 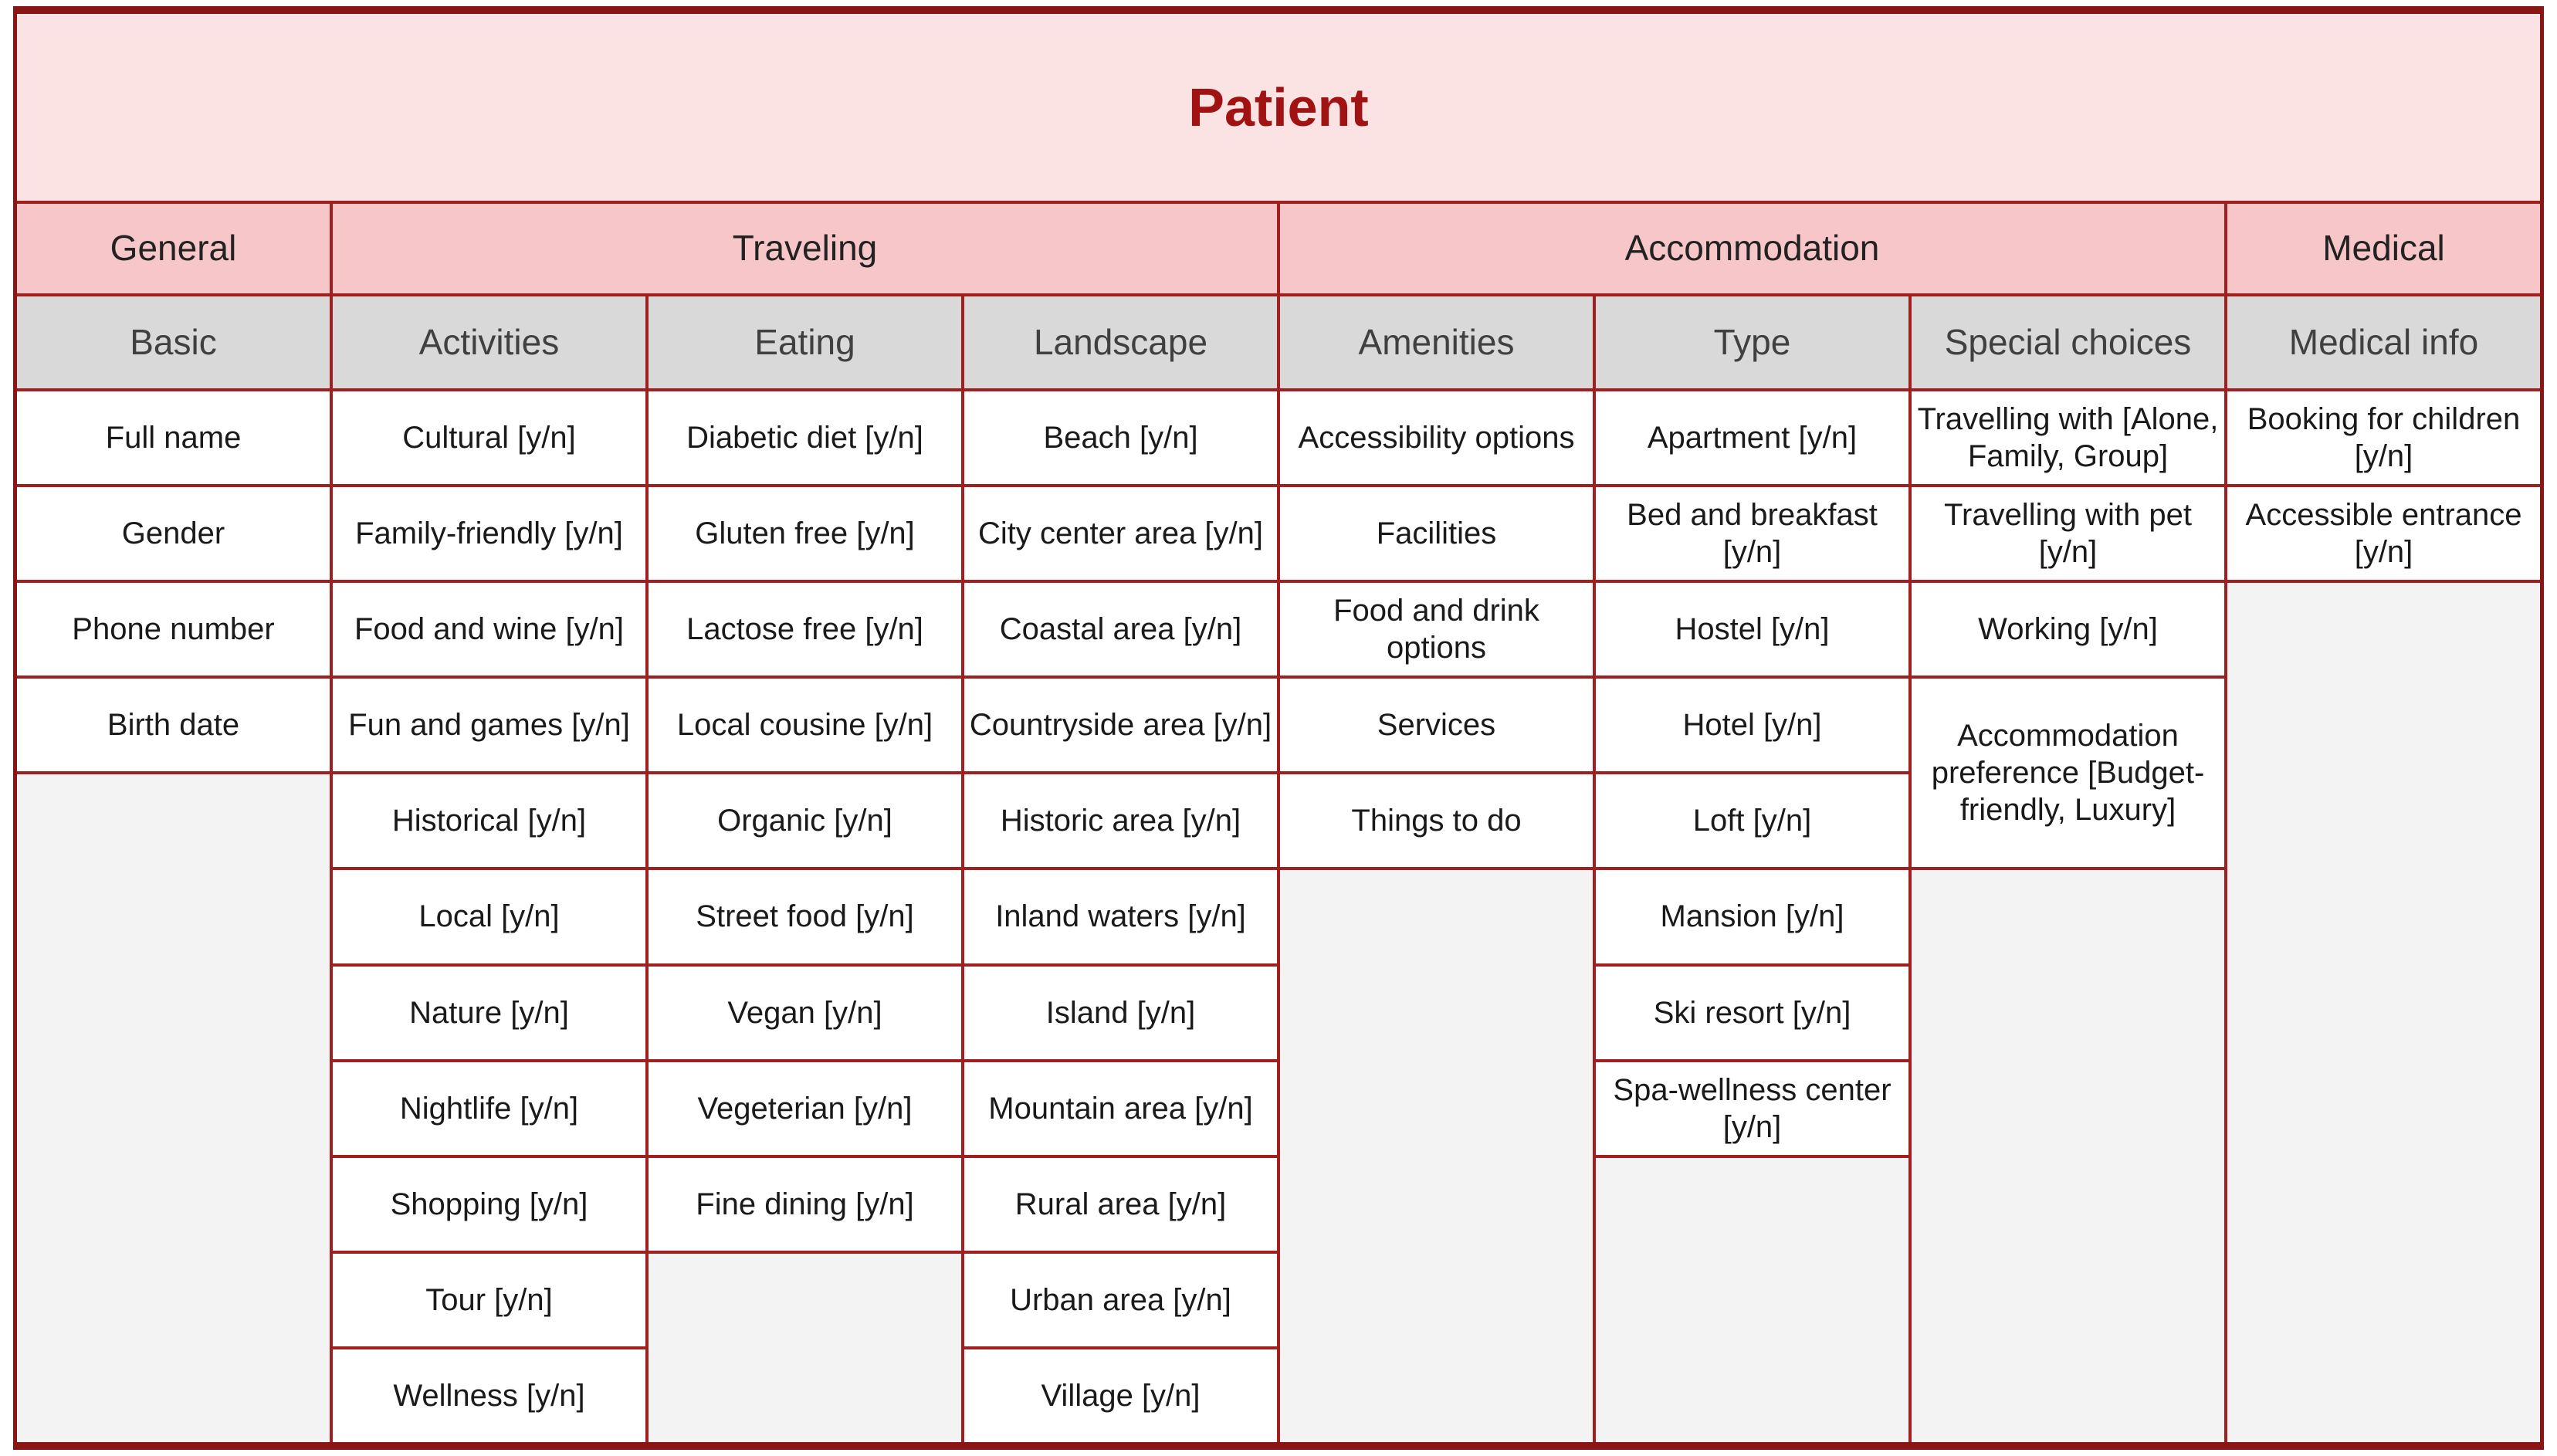 What do you see at coordinates (1752, 534) in the screenshot?
I see `cell-type-bed-and-breakfast: Bed and breakfast [y/n]` at bounding box center [1752, 534].